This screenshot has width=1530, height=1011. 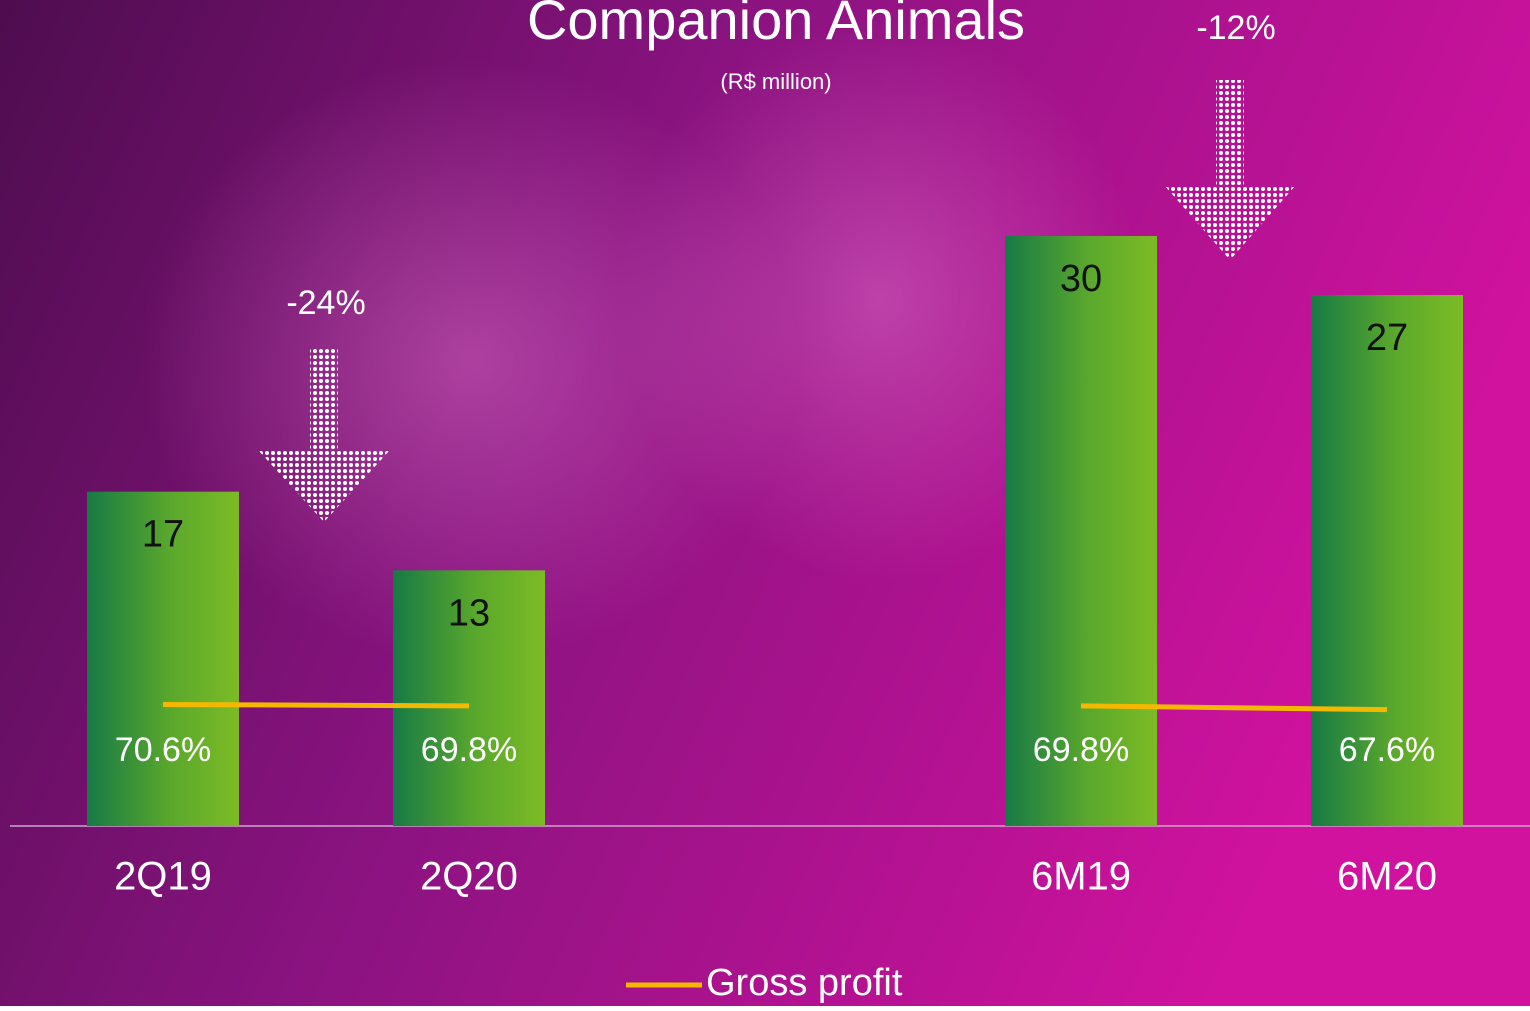 I want to click on annotation: -12%, so click(x=1235, y=28).